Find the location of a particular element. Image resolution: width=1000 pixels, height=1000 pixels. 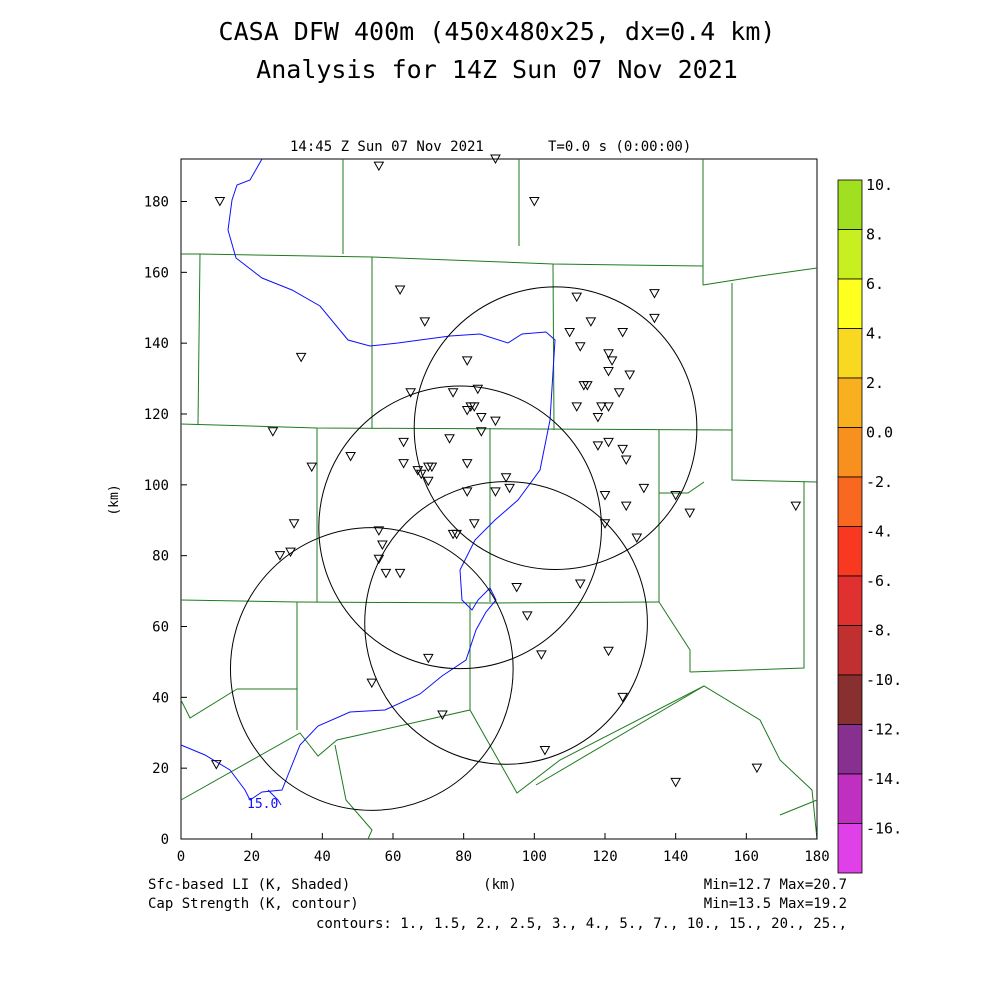

colorbar-label: -14. is located at coordinates (884, 779).